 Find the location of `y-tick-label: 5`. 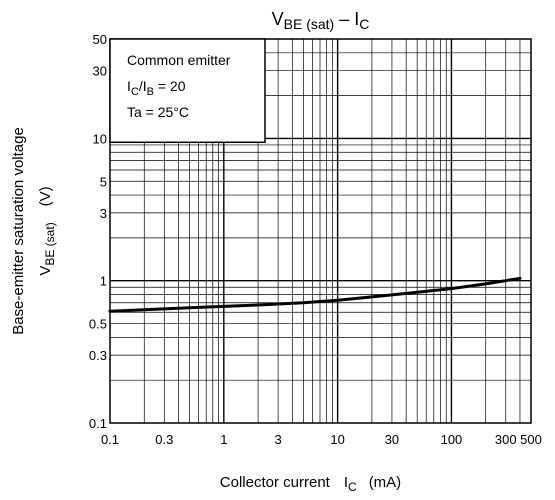

y-tick-label: 5 is located at coordinates (103, 181).